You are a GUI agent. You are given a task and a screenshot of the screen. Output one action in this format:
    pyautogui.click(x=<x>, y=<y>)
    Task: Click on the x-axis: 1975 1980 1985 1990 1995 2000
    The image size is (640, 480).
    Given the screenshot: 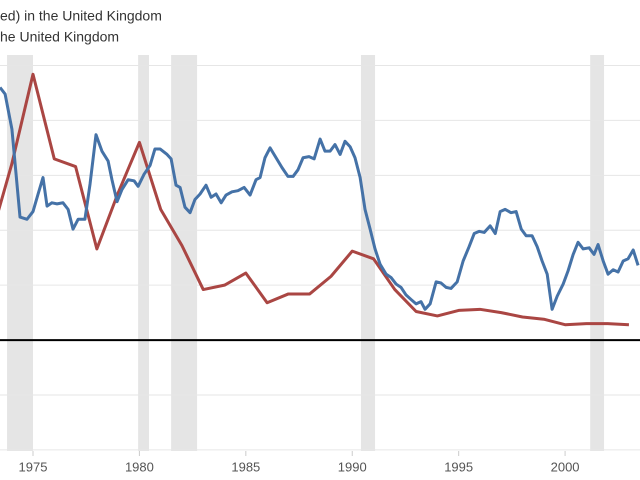 What is the action you would take?
    pyautogui.click(x=299, y=462)
    